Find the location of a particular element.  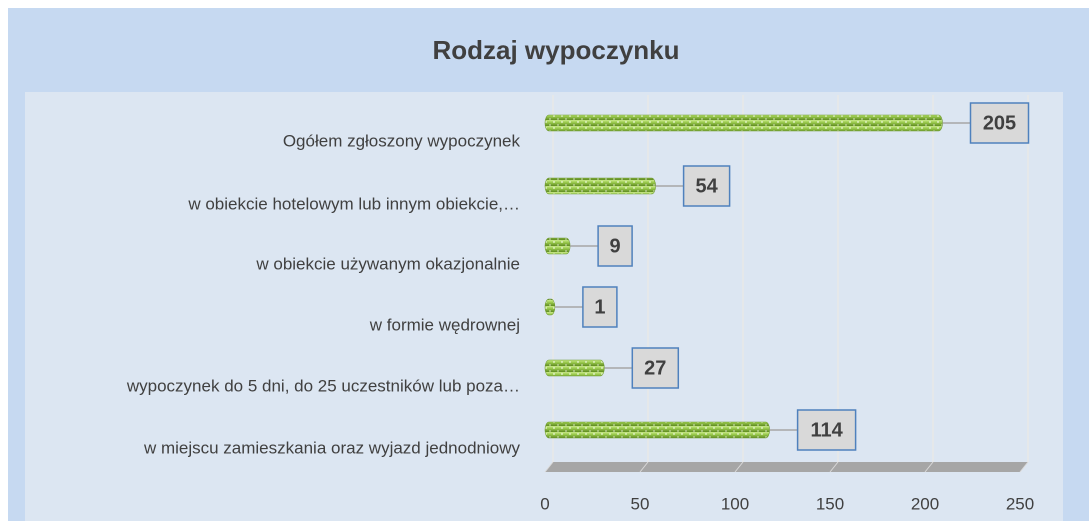

data-label: 1 is located at coordinates (599, 307).